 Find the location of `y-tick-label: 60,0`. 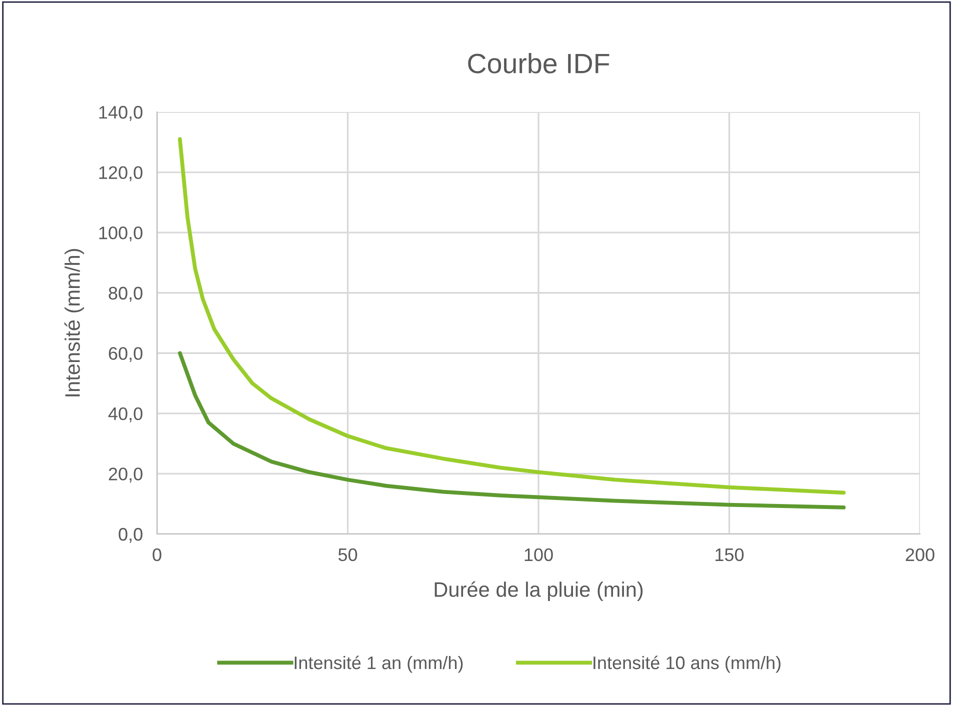

y-tick-label: 60,0 is located at coordinates (125, 354).